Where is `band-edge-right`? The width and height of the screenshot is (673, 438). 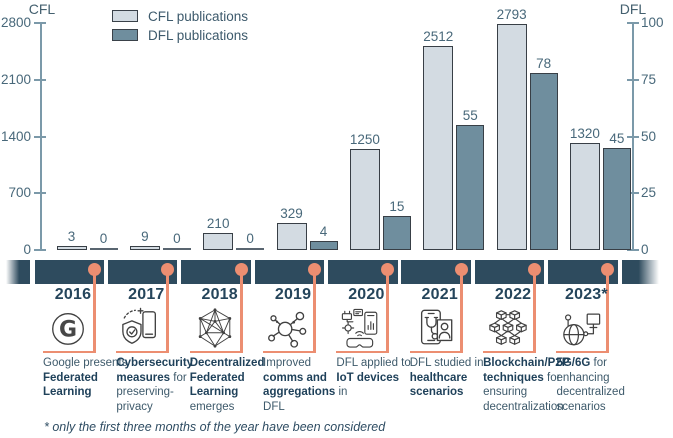 band-edge-right is located at coordinates (640, 272).